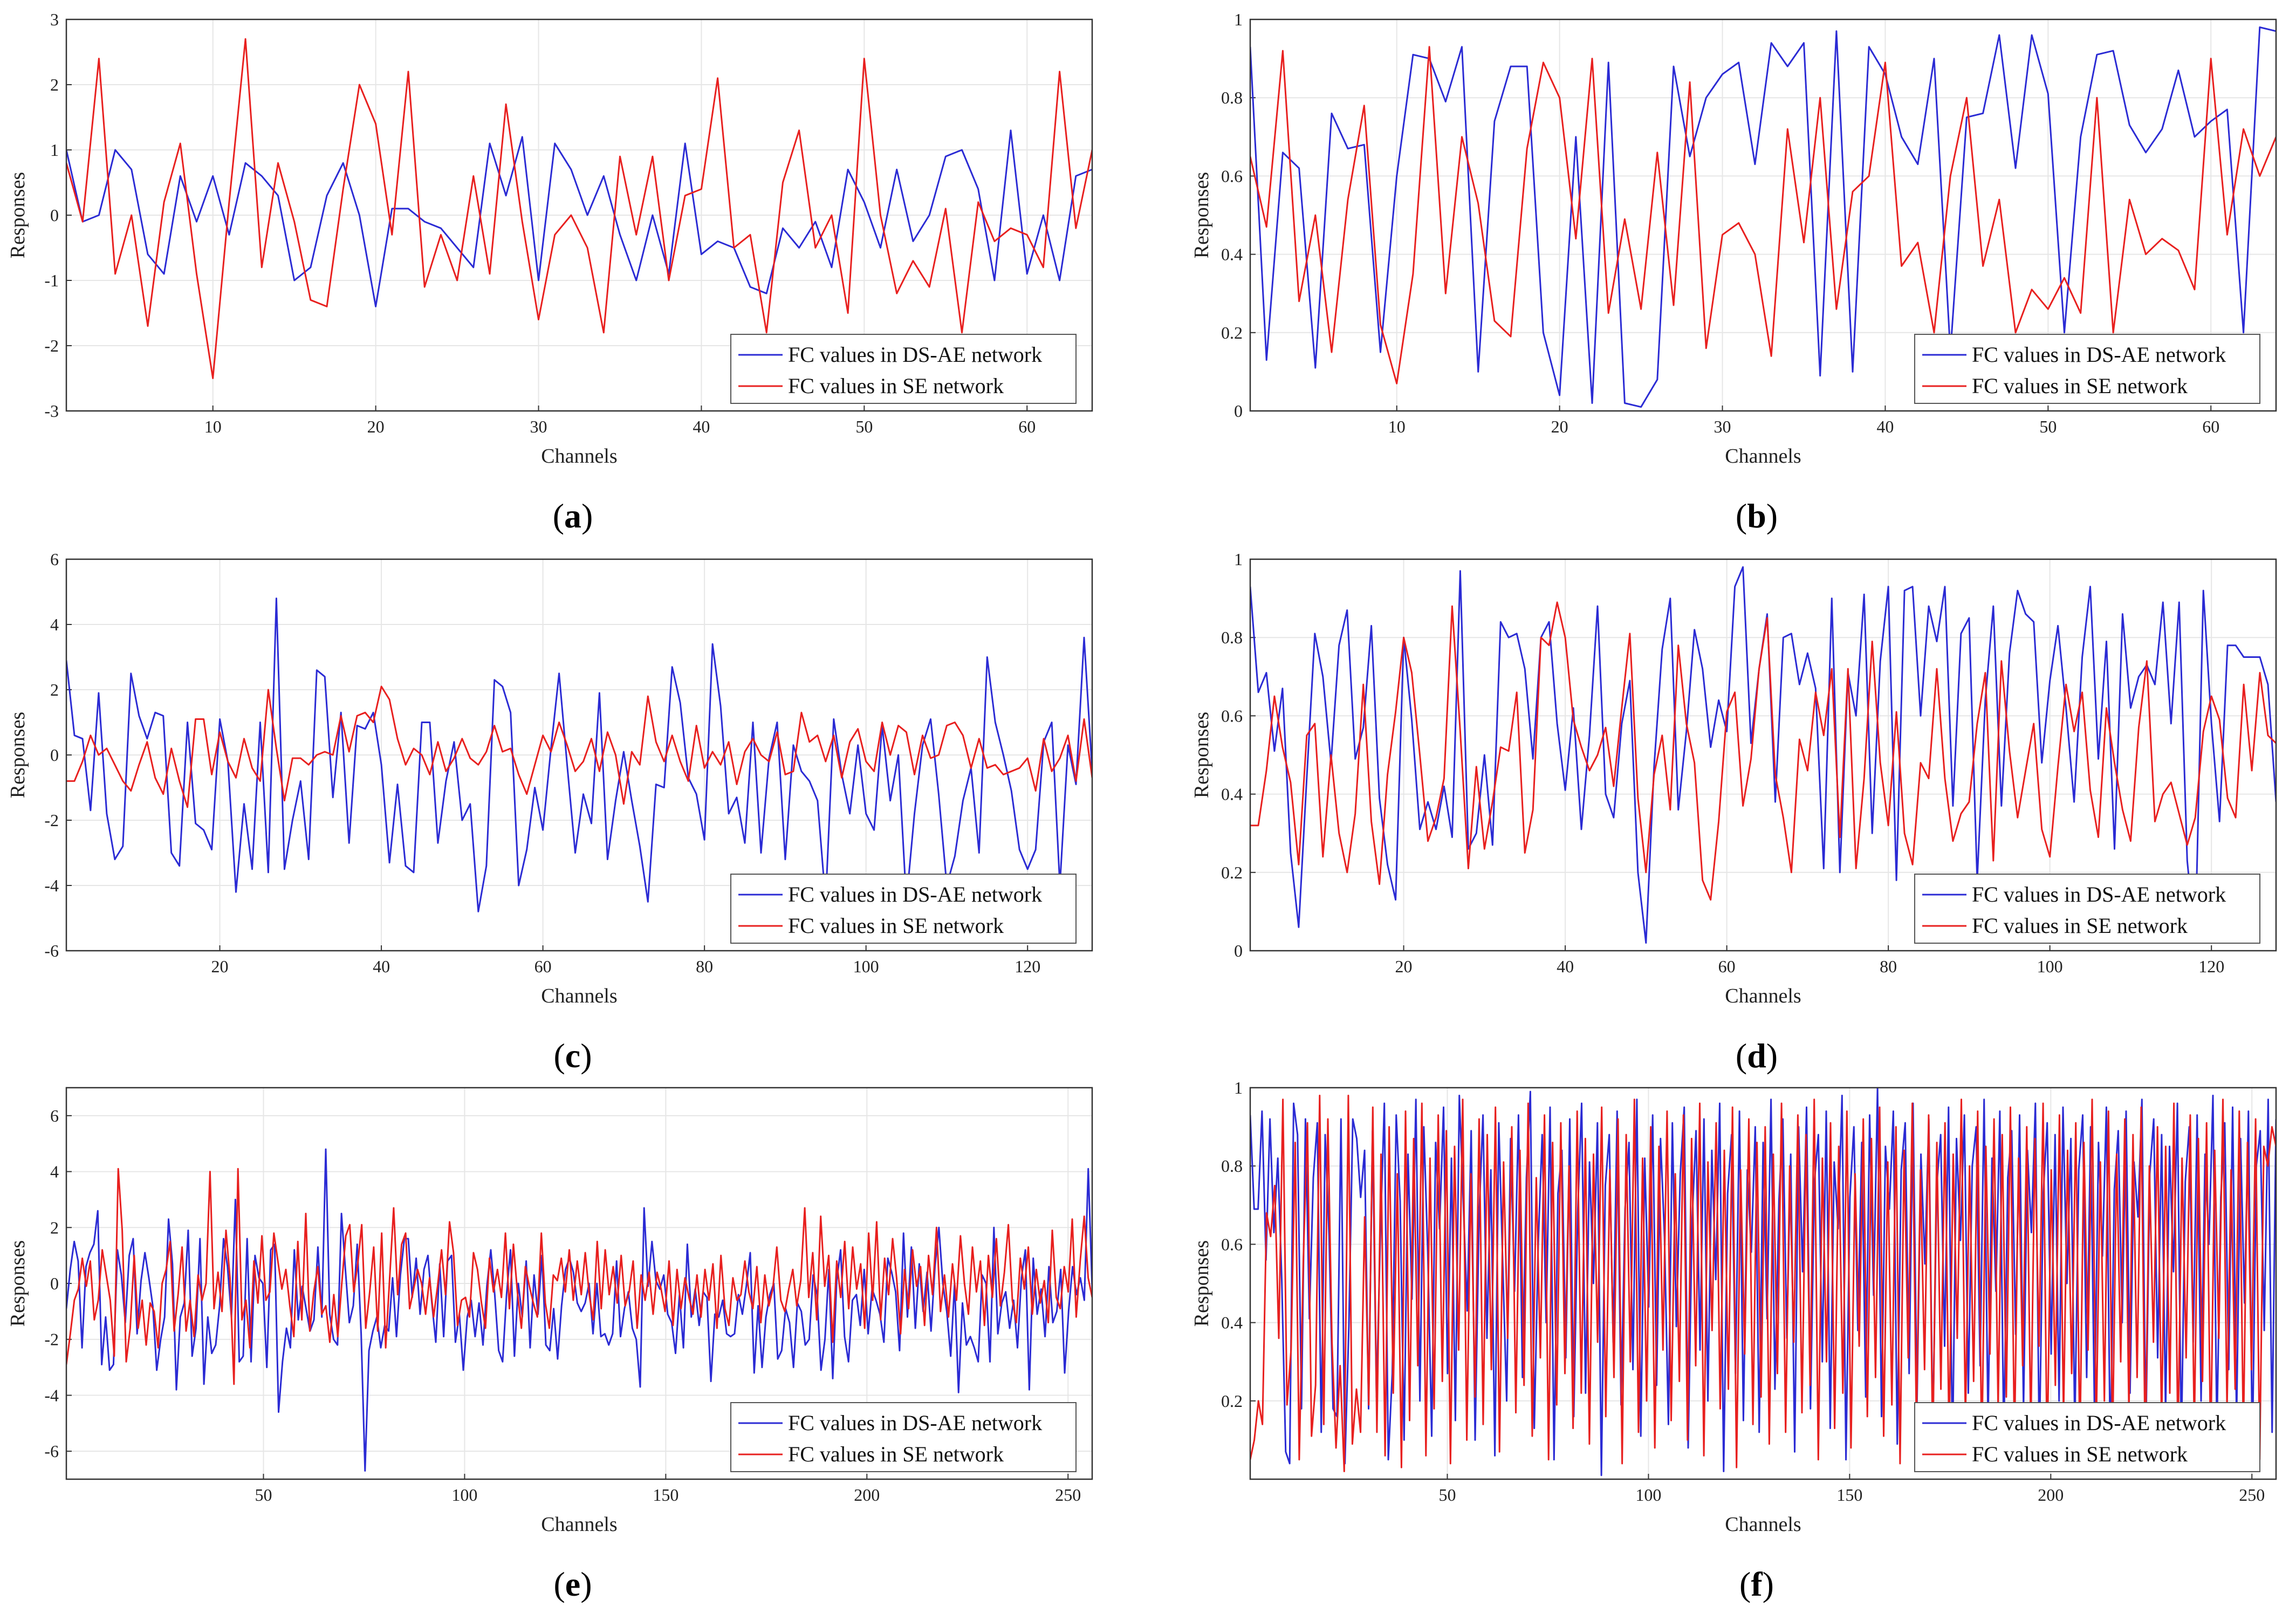  I want to click on panel-label: (a), so click(573, 516).